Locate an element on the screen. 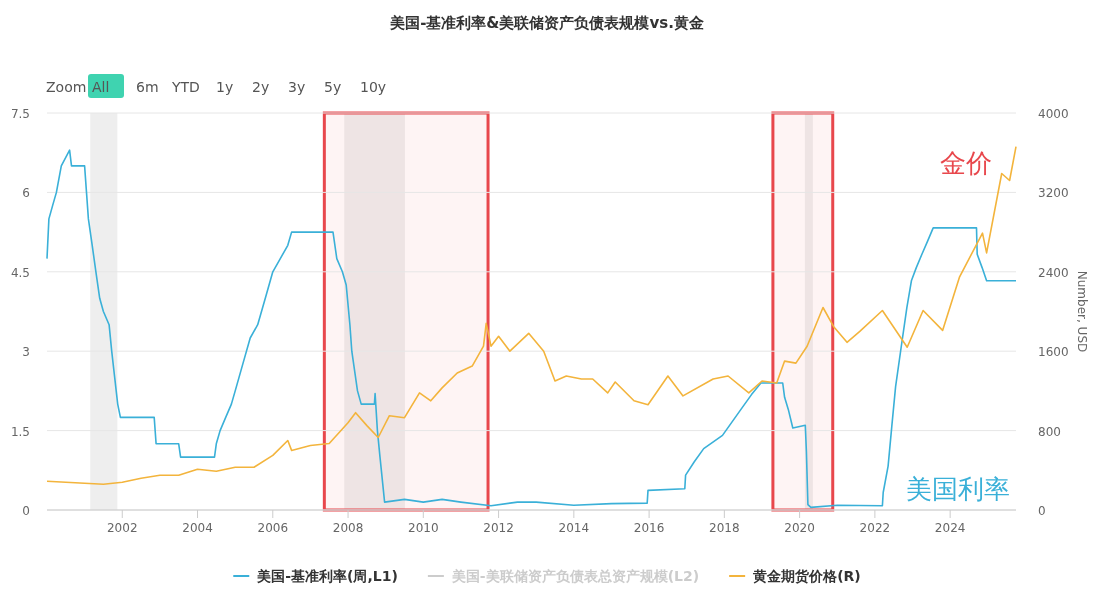 The height and width of the screenshot is (600, 1094). x-tick-label: 2014 is located at coordinates (574, 528).